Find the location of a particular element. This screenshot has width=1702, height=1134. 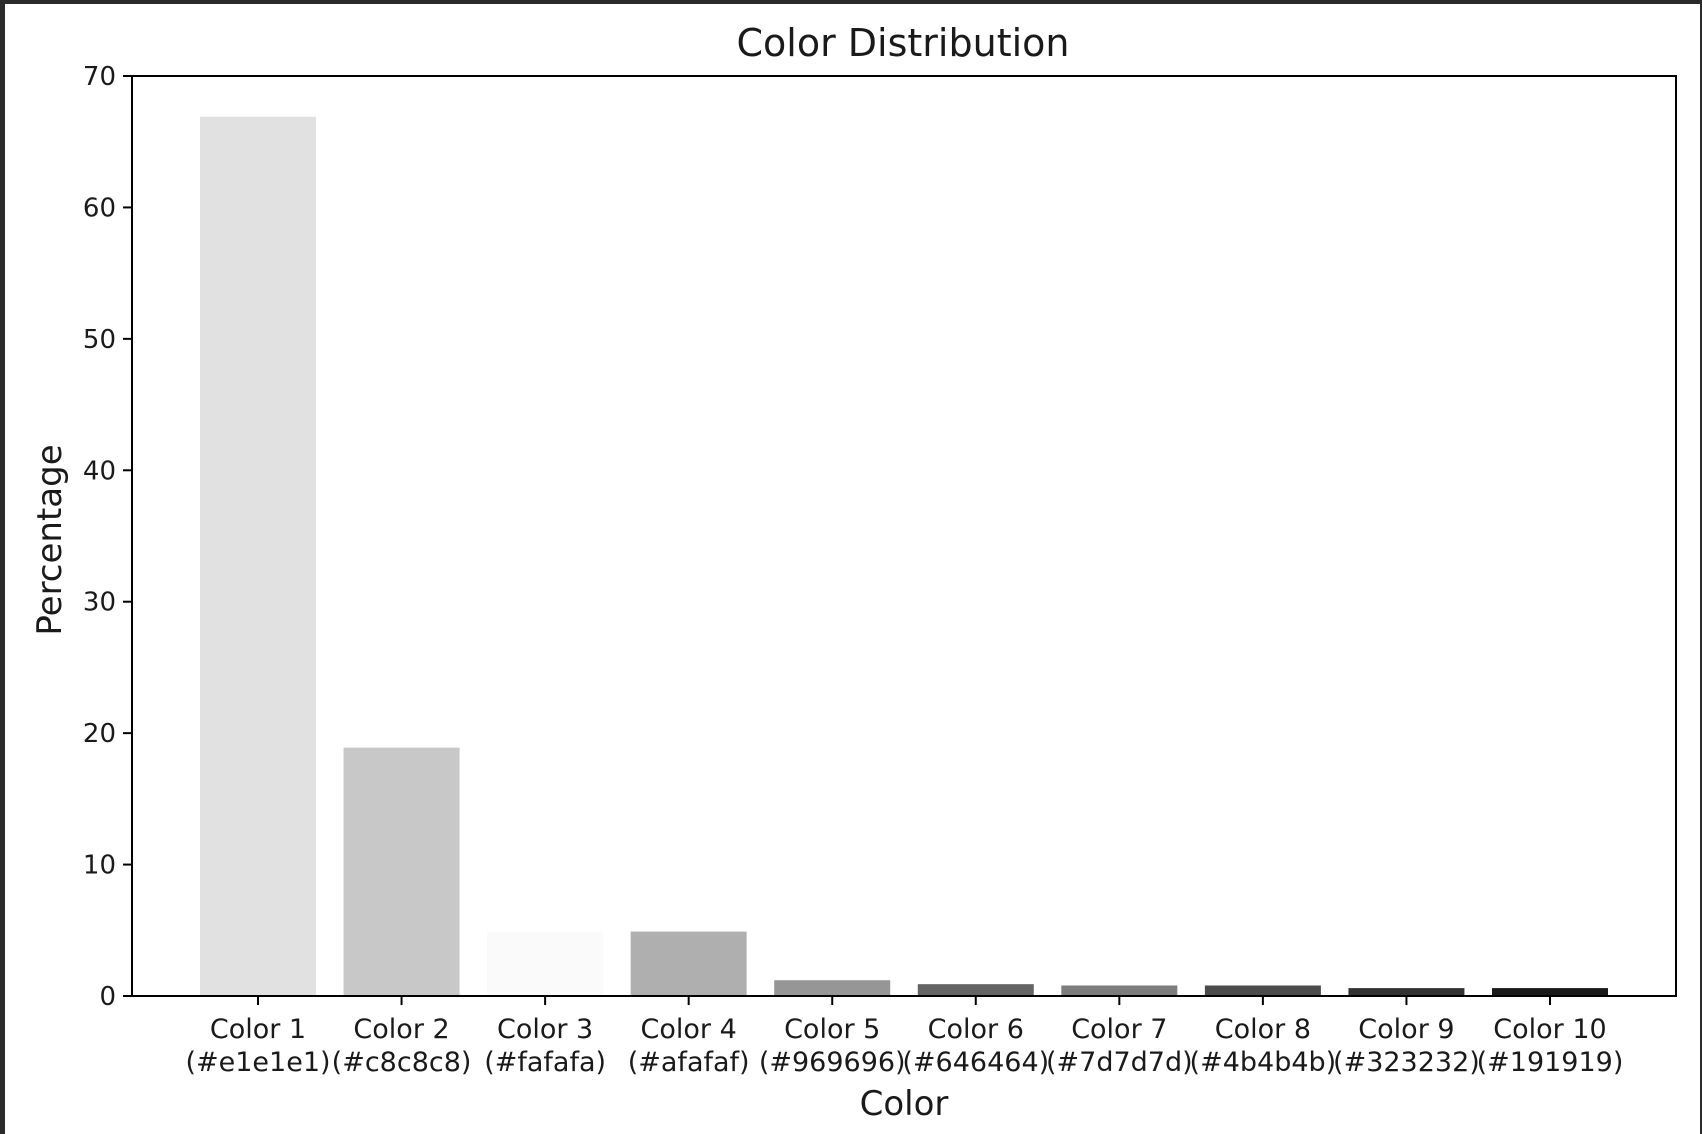

x-tick-label: Color 6 is located at coordinates (976, 1029).